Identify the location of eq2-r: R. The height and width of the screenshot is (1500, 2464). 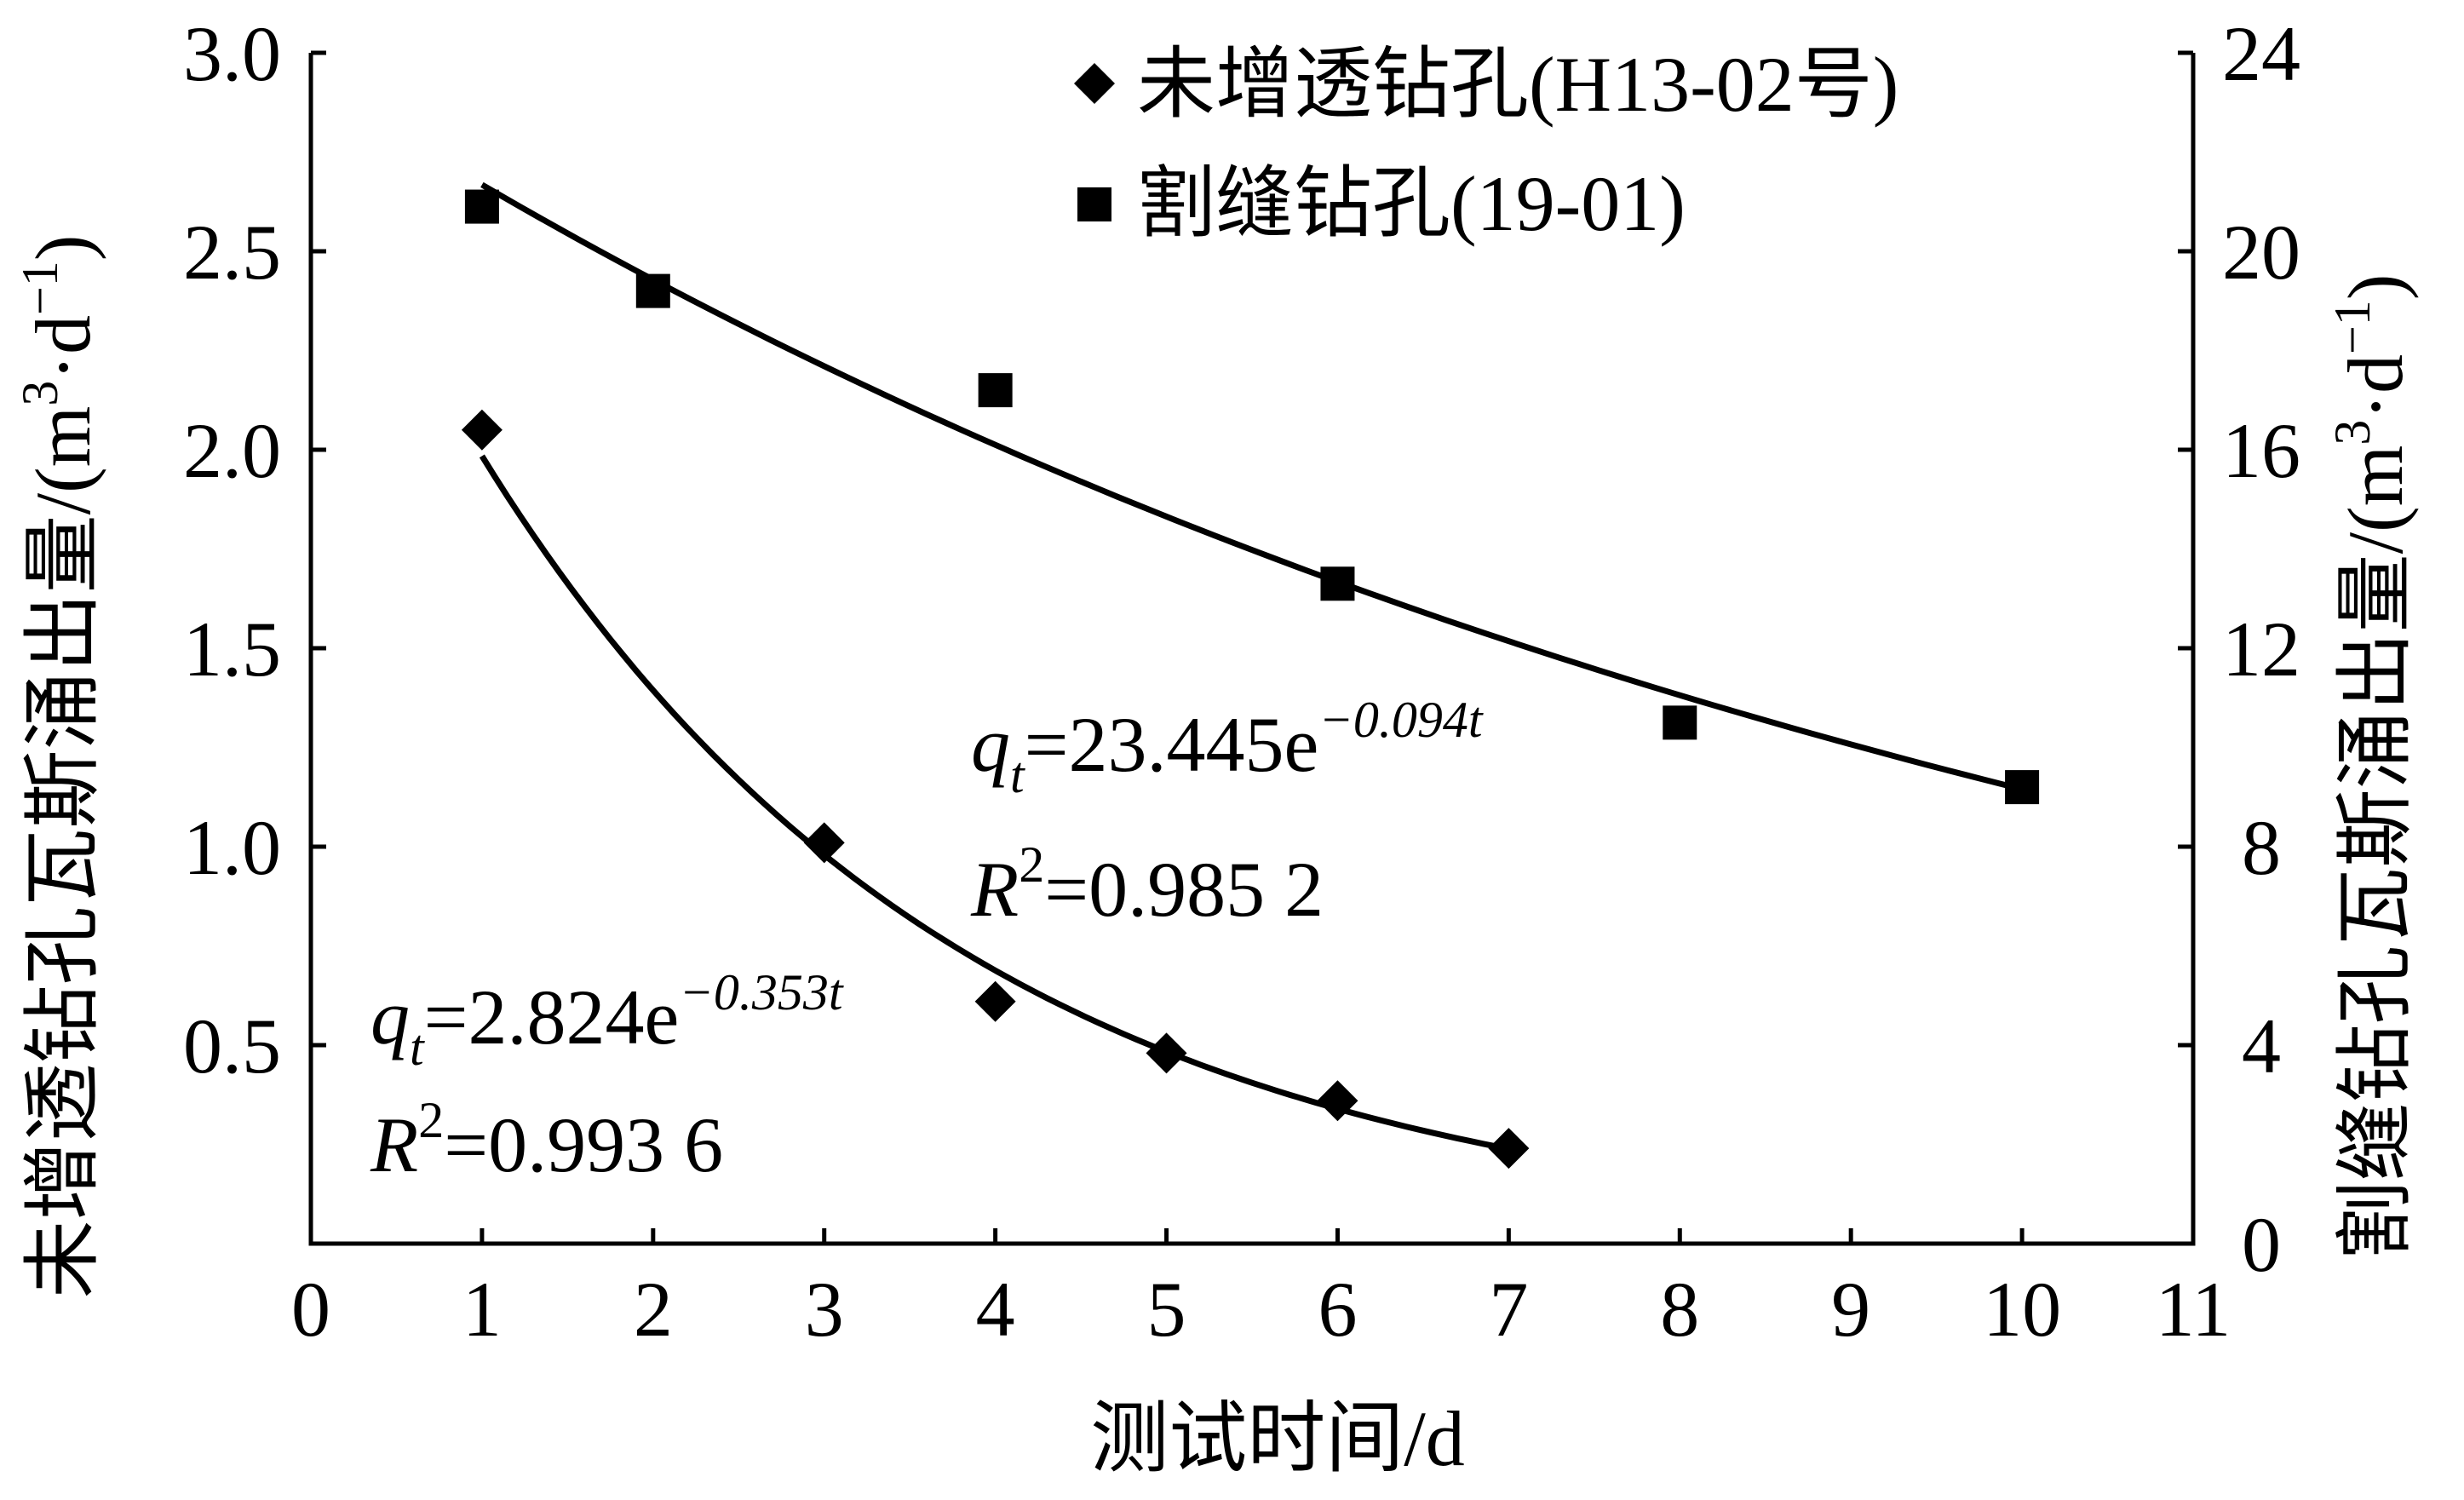
(994, 889).